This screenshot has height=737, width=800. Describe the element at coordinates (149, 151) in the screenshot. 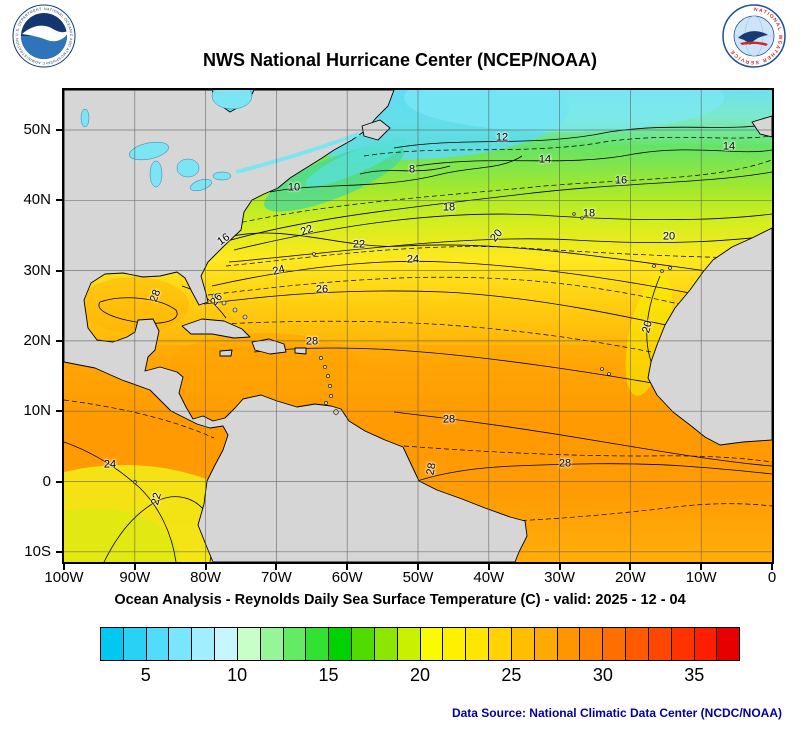

I see `lake-superior` at that location.